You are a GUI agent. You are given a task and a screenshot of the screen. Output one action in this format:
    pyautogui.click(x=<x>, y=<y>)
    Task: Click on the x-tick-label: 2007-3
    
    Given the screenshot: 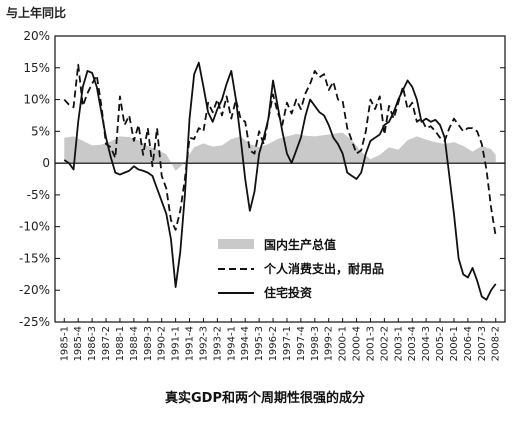 What is the action you would take?
    pyautogui.click(x=482, y=343)
    